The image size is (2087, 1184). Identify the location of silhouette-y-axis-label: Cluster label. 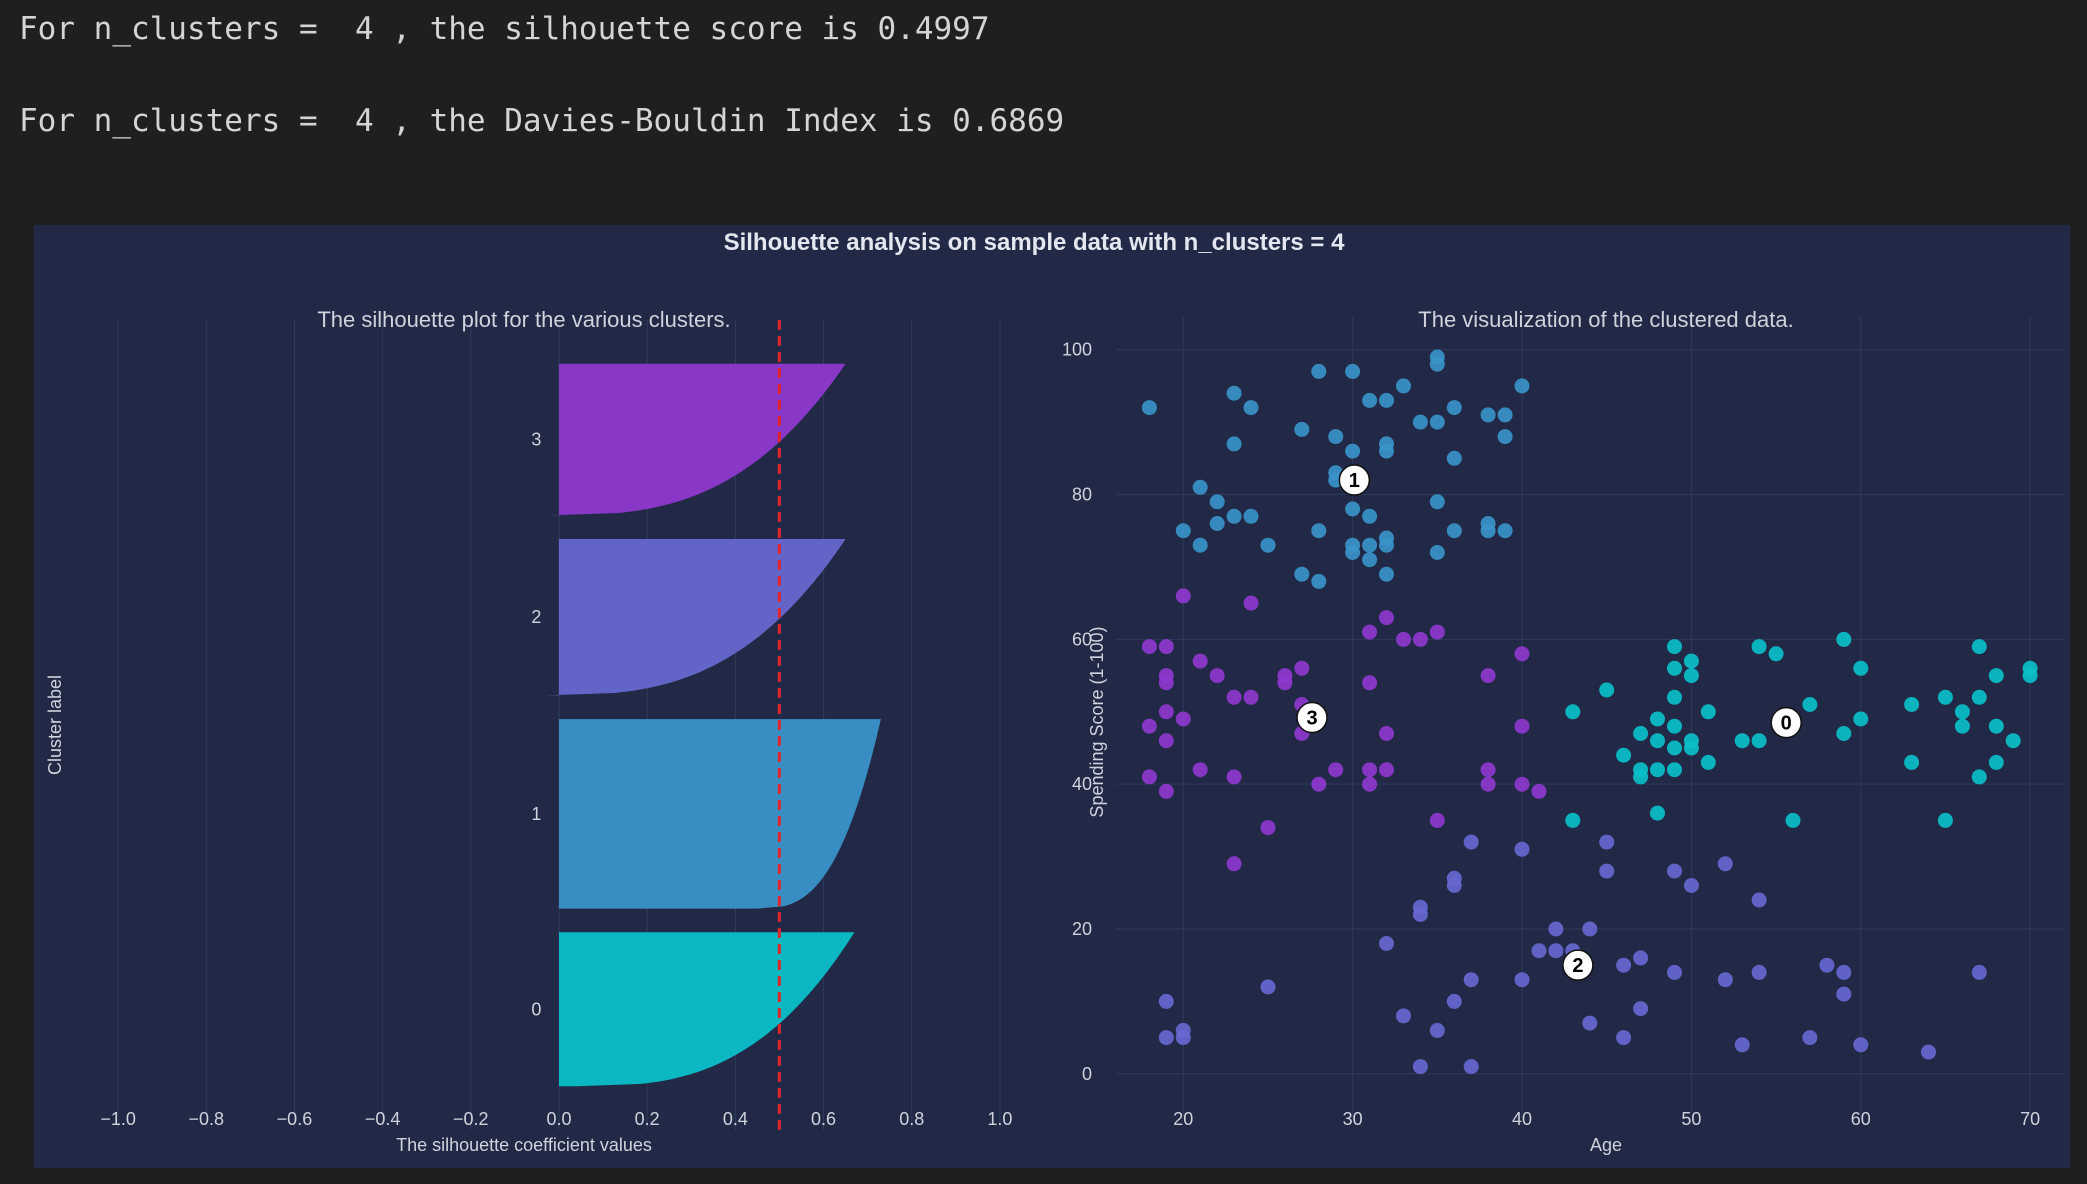
(55, 725).